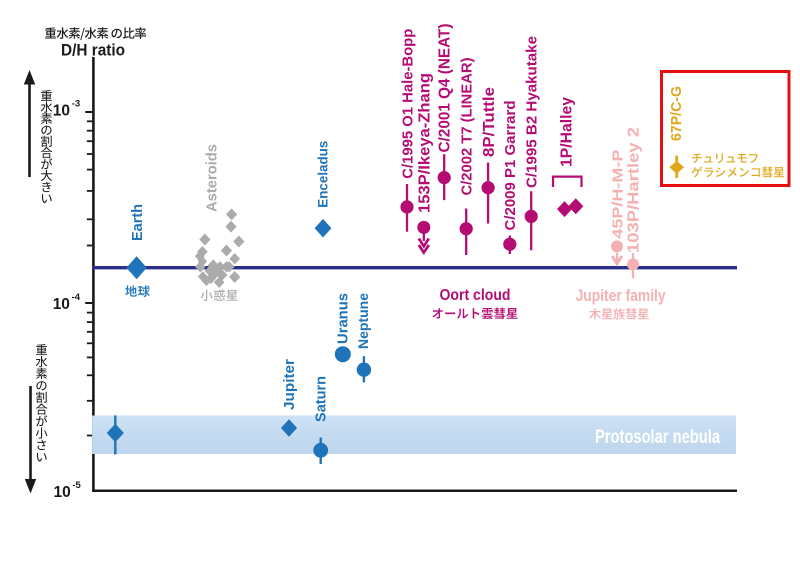 This screenshot has height=563, width=800. I want to click on svg-text: C/1995 B2 Hyakutake, so click(532, 112).